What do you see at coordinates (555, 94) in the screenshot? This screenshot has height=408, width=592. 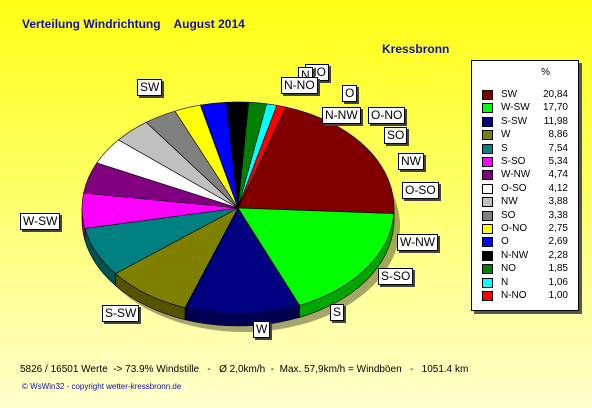 I see `legend-value: 20,84` at bounding box center [555, 94].